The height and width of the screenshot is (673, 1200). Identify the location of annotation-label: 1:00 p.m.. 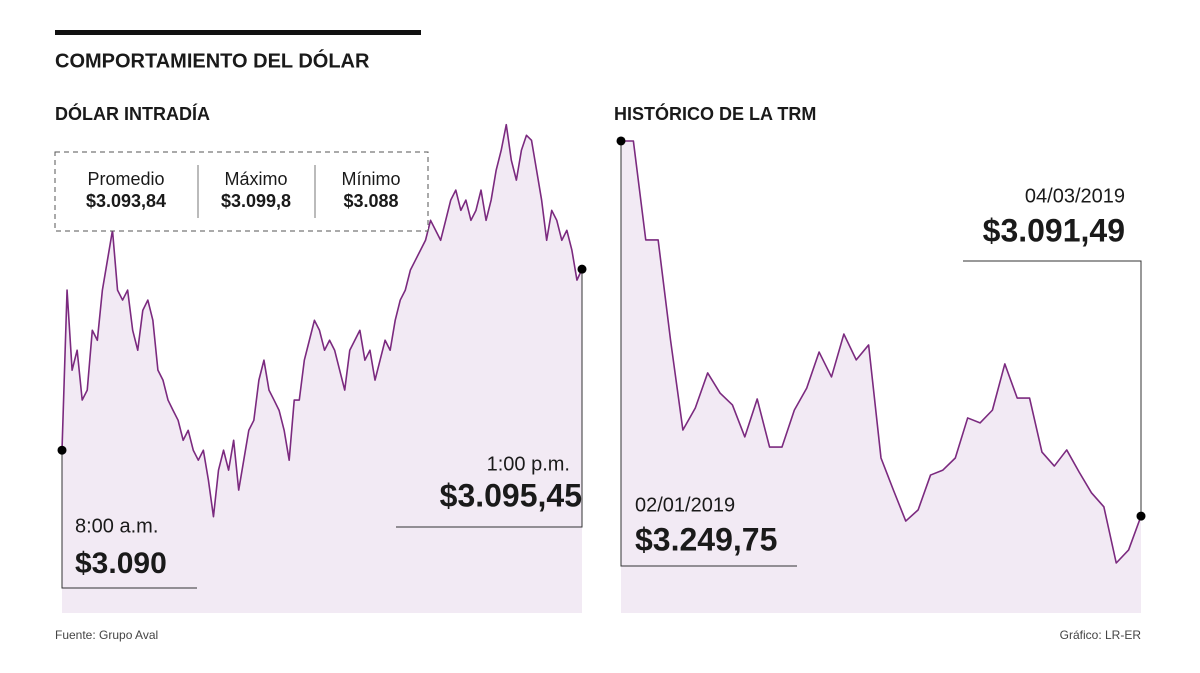
(528, 464).